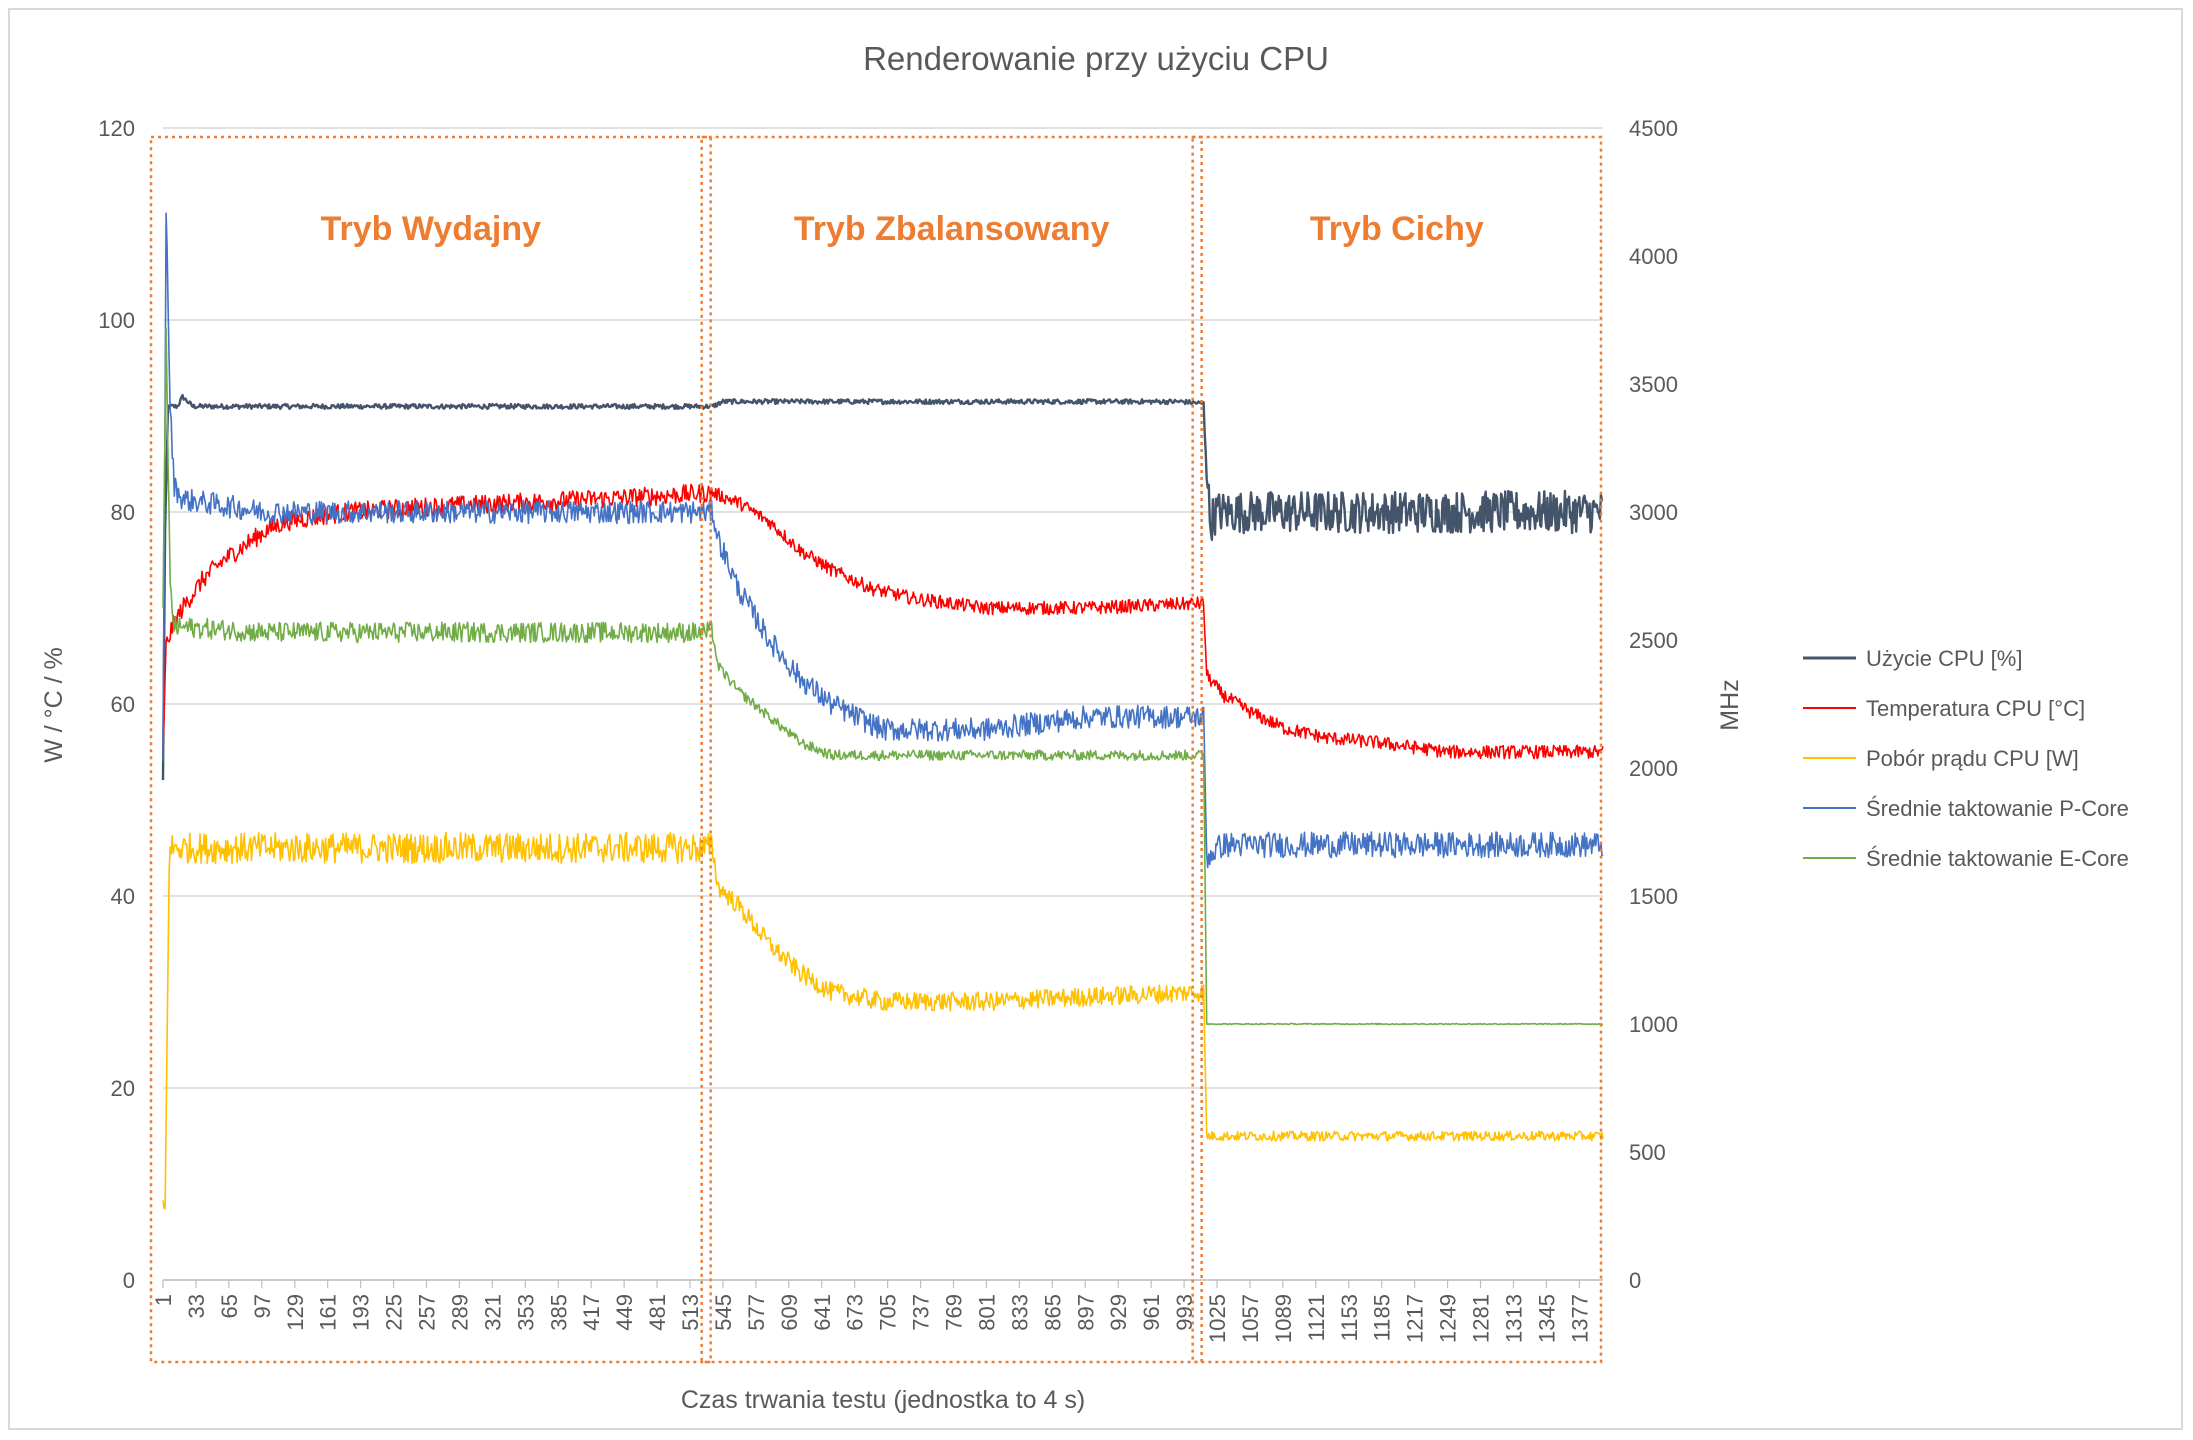  What do you see at coordinates (116, 128) in the screenshot?
I see `y-tick-left: 120` at bounding box center [116, 128].